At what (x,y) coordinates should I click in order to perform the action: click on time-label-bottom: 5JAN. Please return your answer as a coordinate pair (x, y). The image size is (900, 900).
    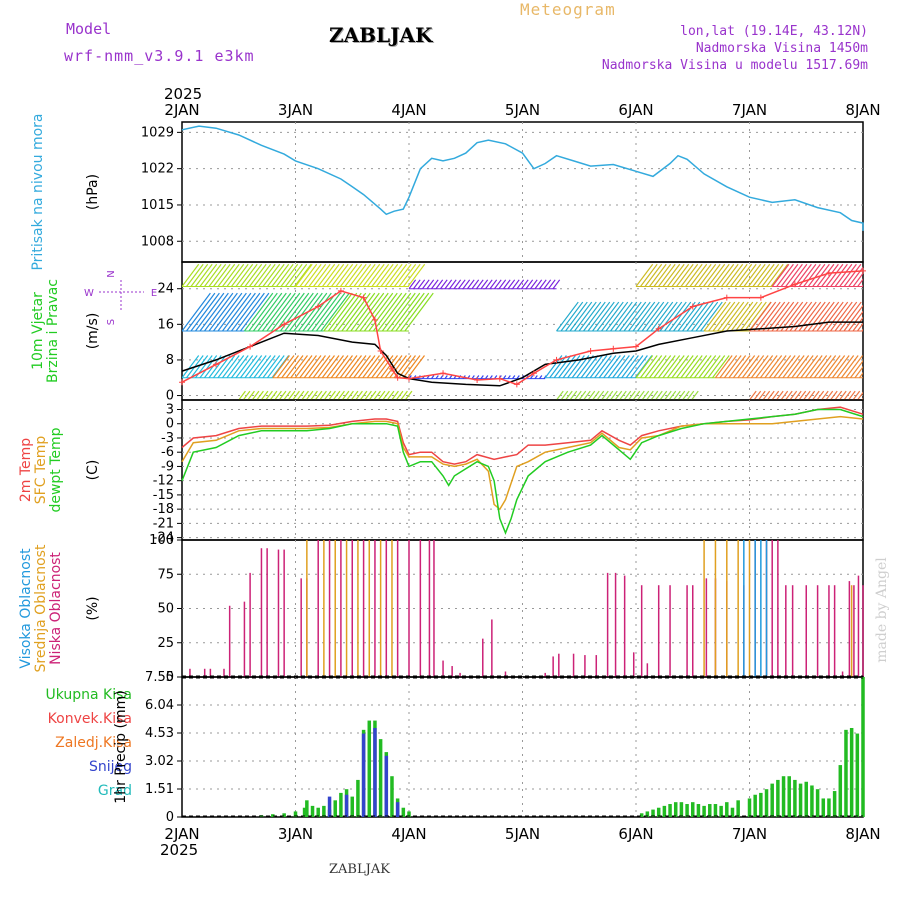
    Looking at the image, I should click on (522, 834).